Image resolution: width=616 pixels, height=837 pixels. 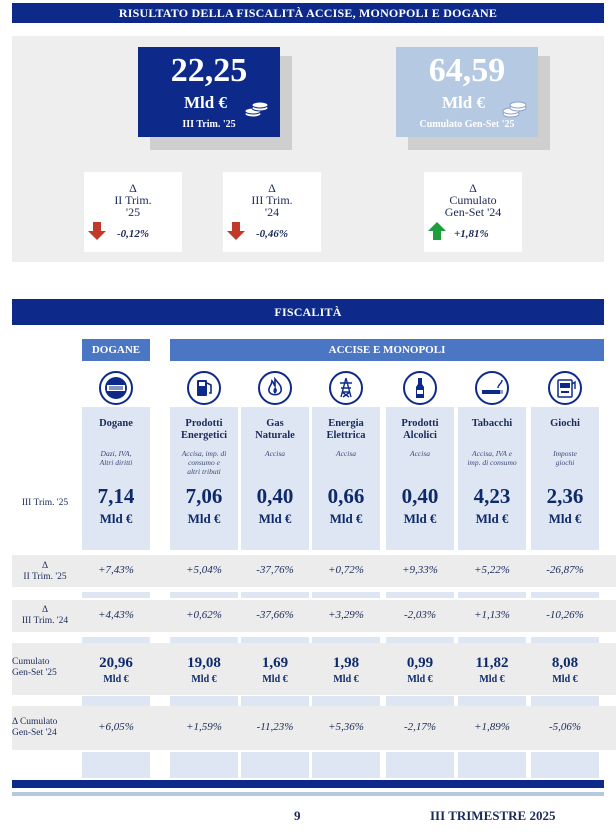 I want to click on delta-line: '25, so click(x=133, y=212).